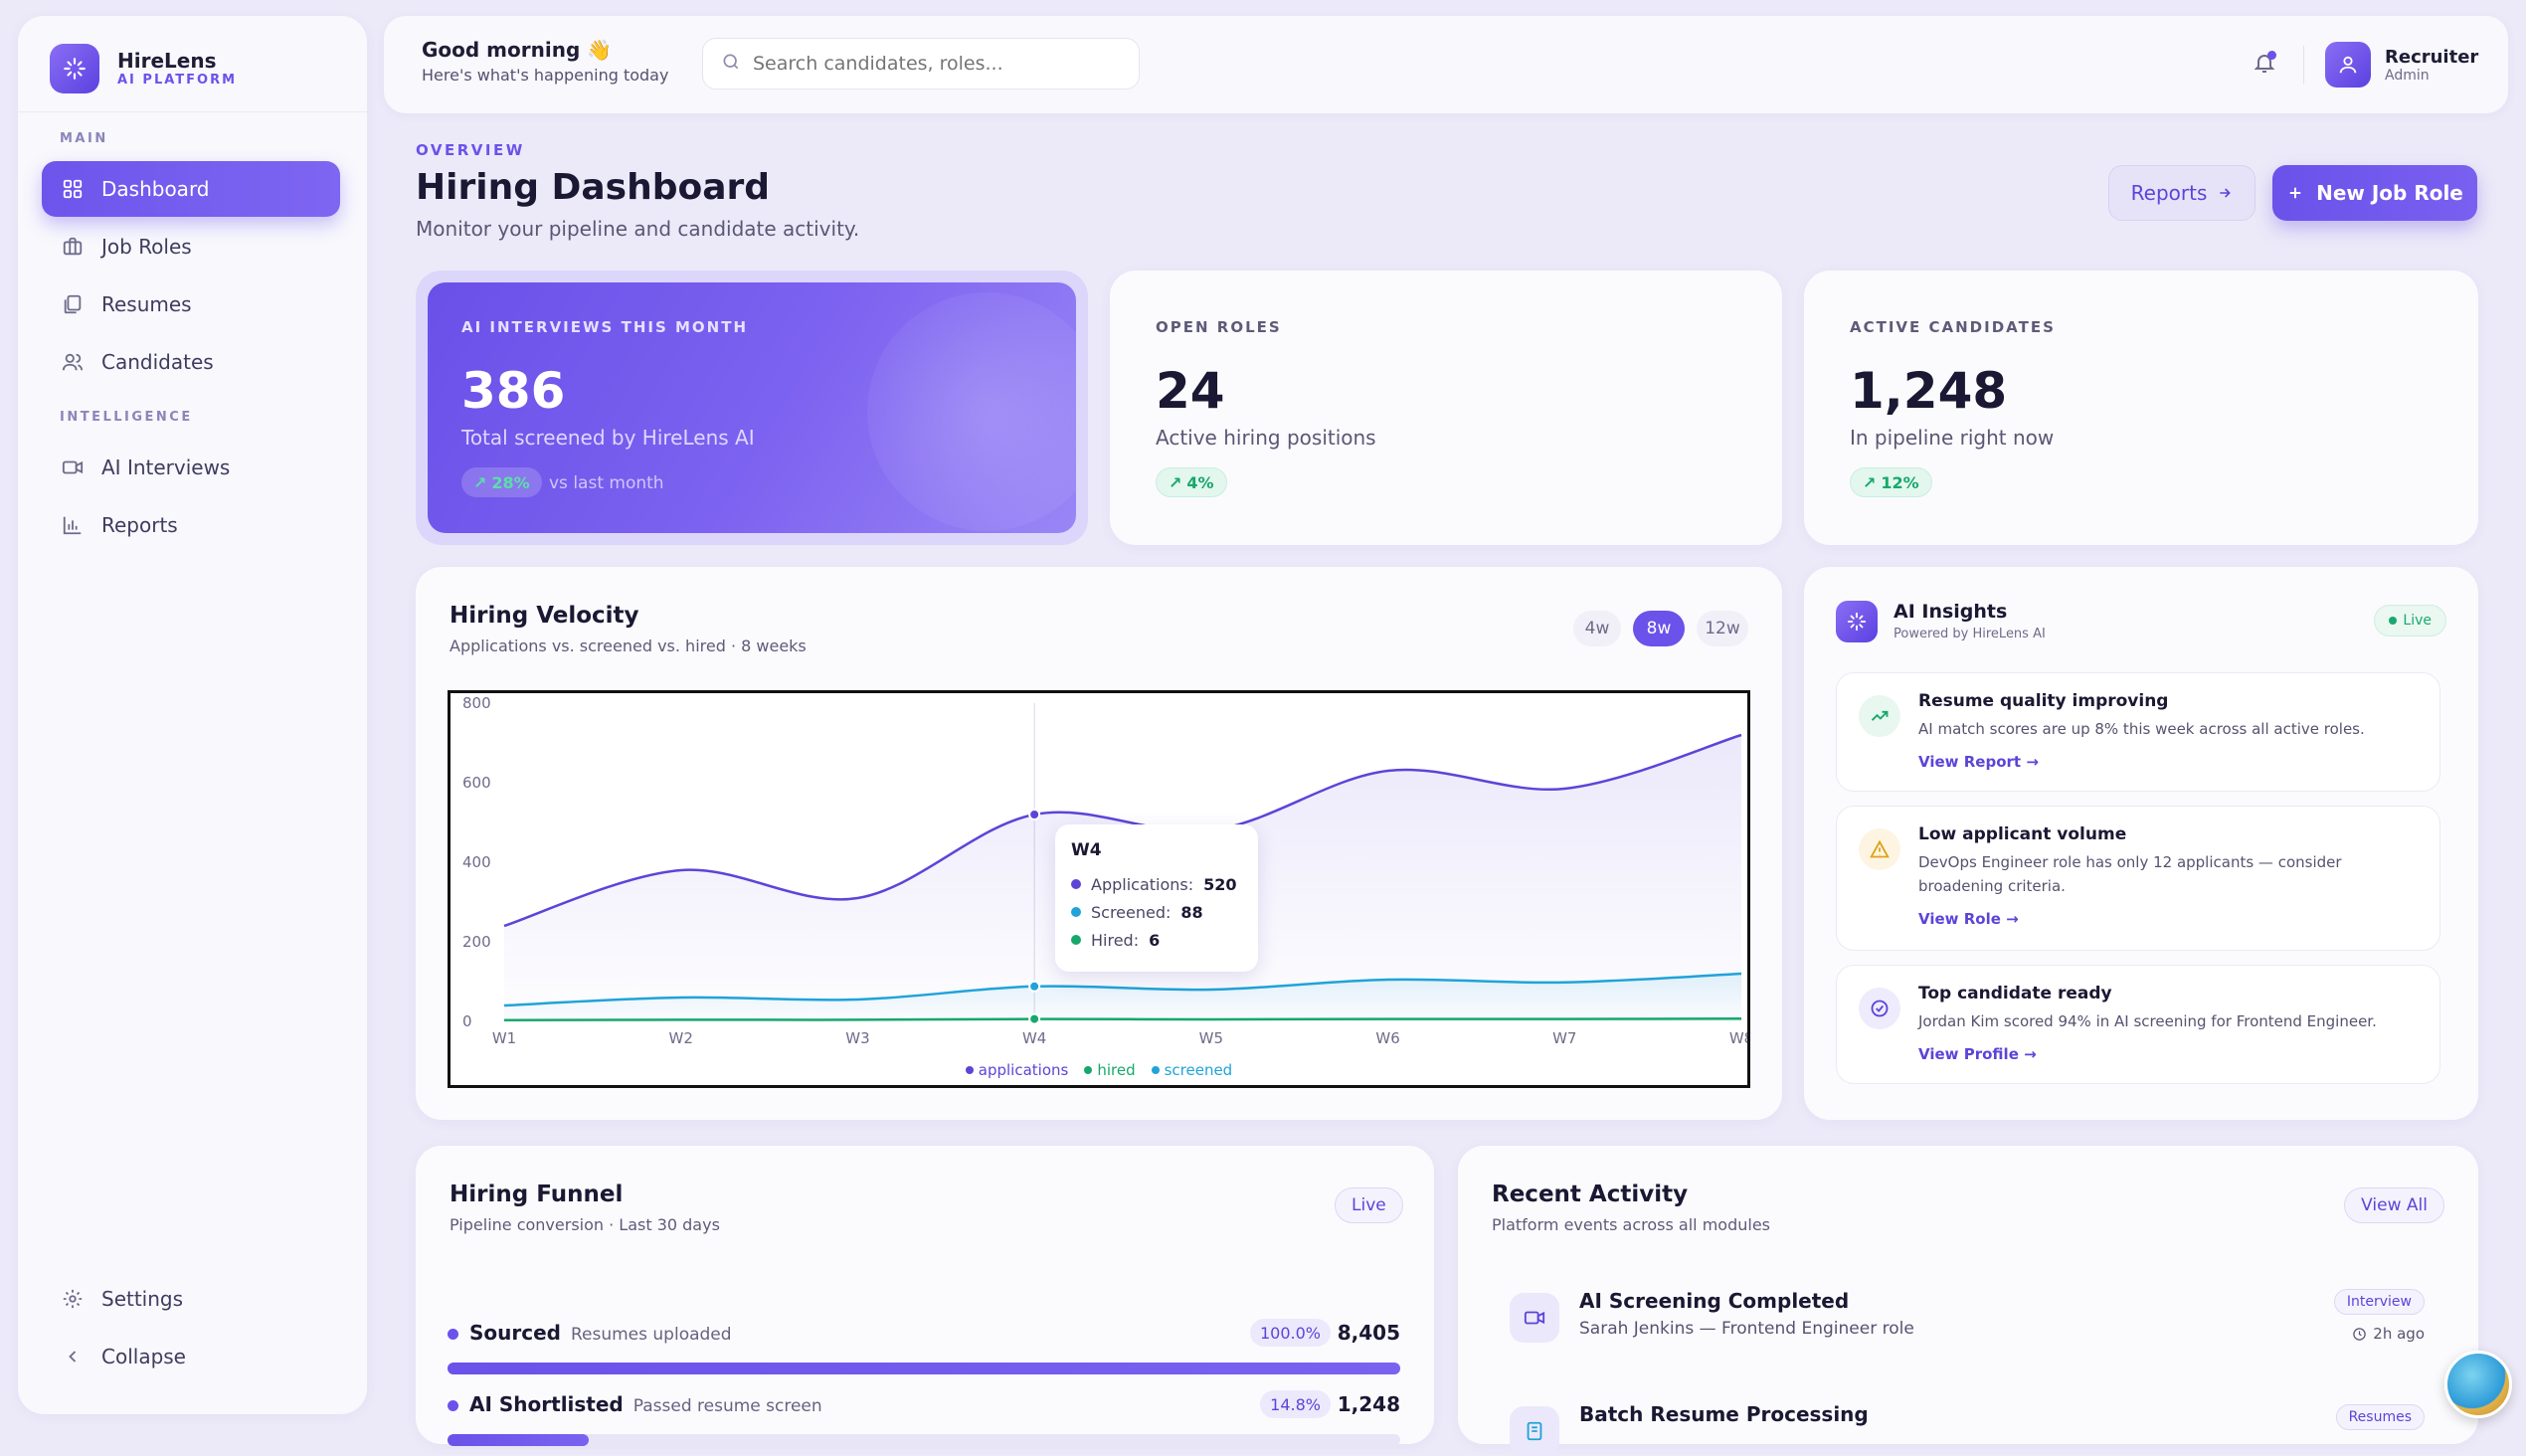 The width and height of the screenshot is (2526, 1456). Describe the element at coordinates (1590, 1194) in the screenshot. I see `section-title: Recent Activity` at that location.